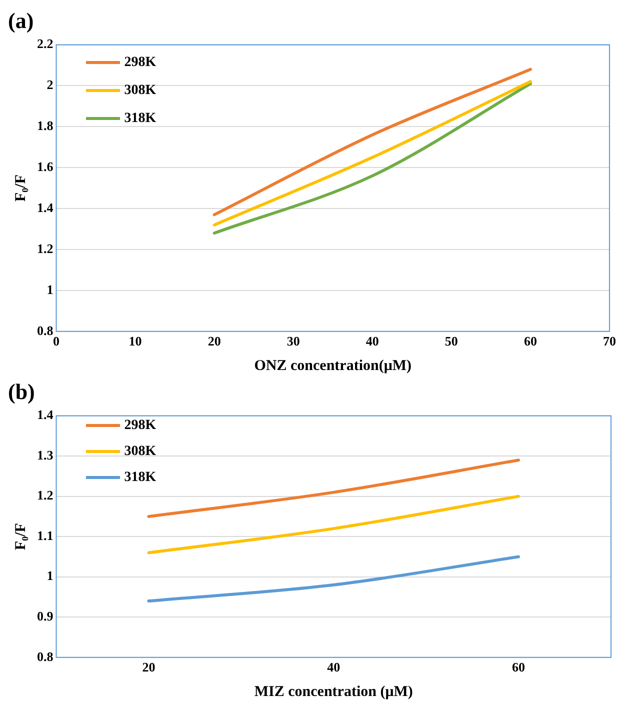  I want to click on y-tick-label: 2.2, so click(45, 44).